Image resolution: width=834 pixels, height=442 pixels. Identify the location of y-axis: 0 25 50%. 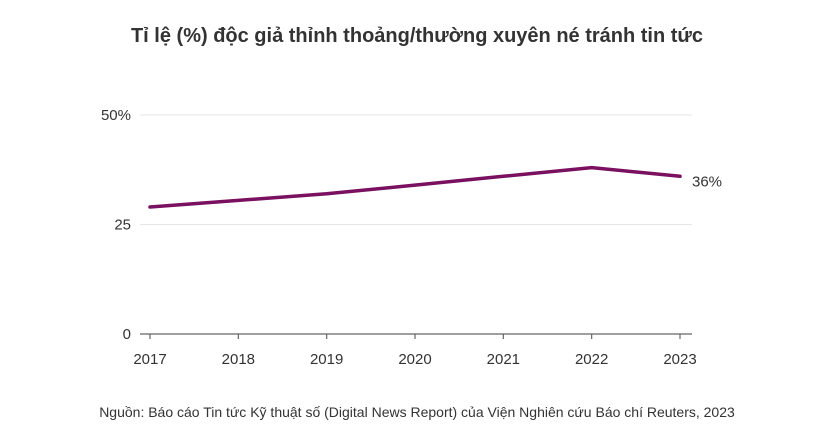
(116, 225).